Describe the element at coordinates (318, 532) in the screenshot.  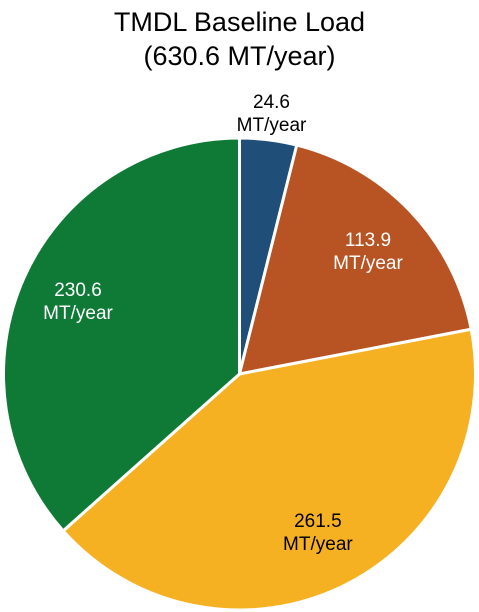
I see `data-label: 261.5 MT/year` at that location.